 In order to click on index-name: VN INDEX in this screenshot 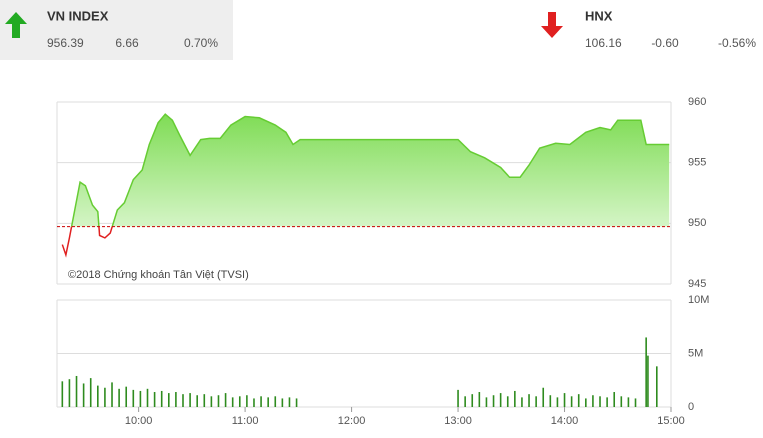, I will do `click(78, 15)`.